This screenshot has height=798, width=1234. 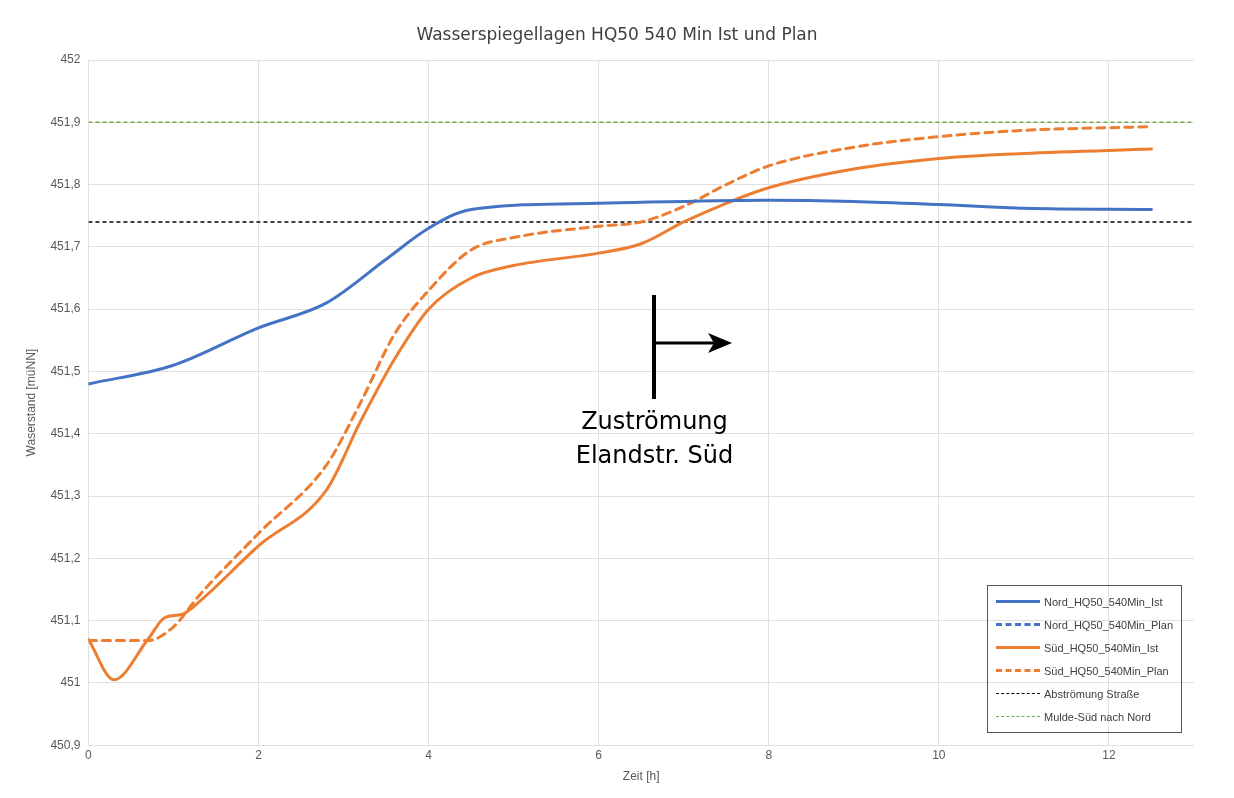 What do you see at coordinates (1108, 624) in the screenshot?
I see `legend-label: Nord_HQ50_540Min_Plan` at bounding box center [1108, 624].